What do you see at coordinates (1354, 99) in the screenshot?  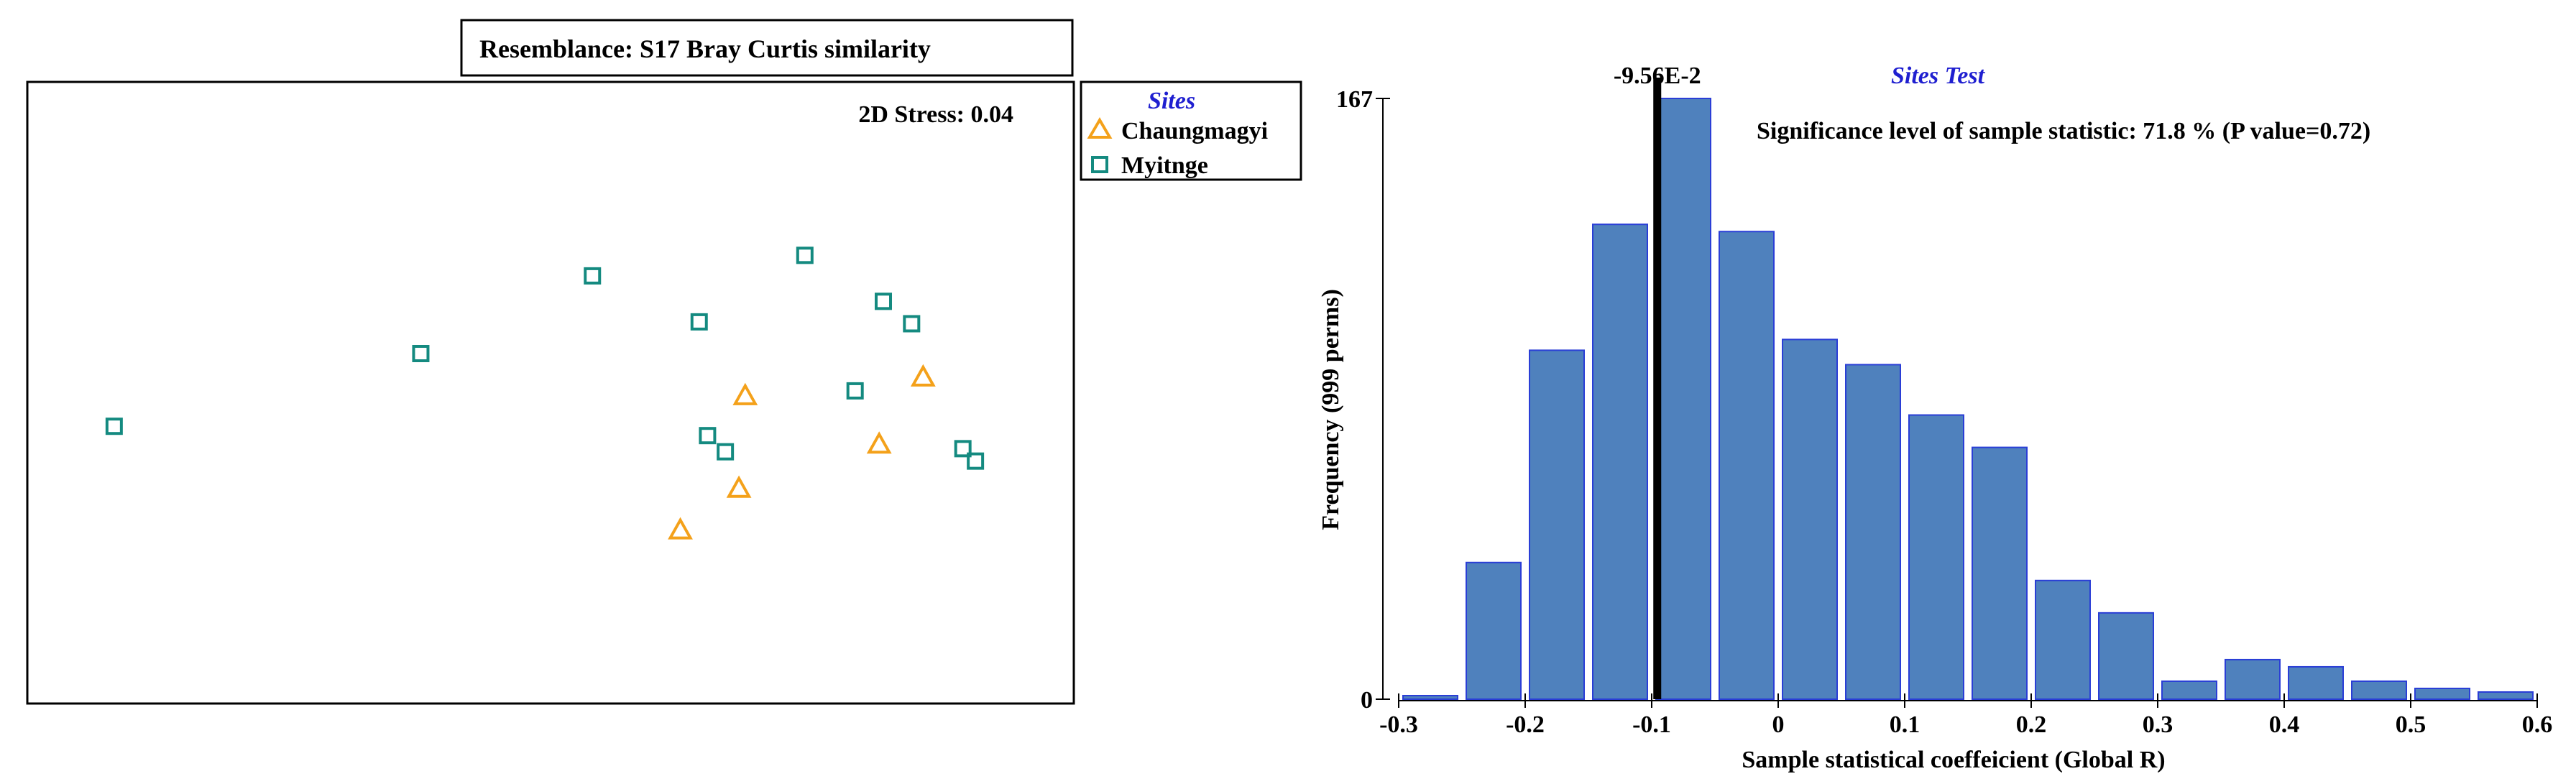 I see `y-tick-label-1: 167` at bounding box center [1354, 99].